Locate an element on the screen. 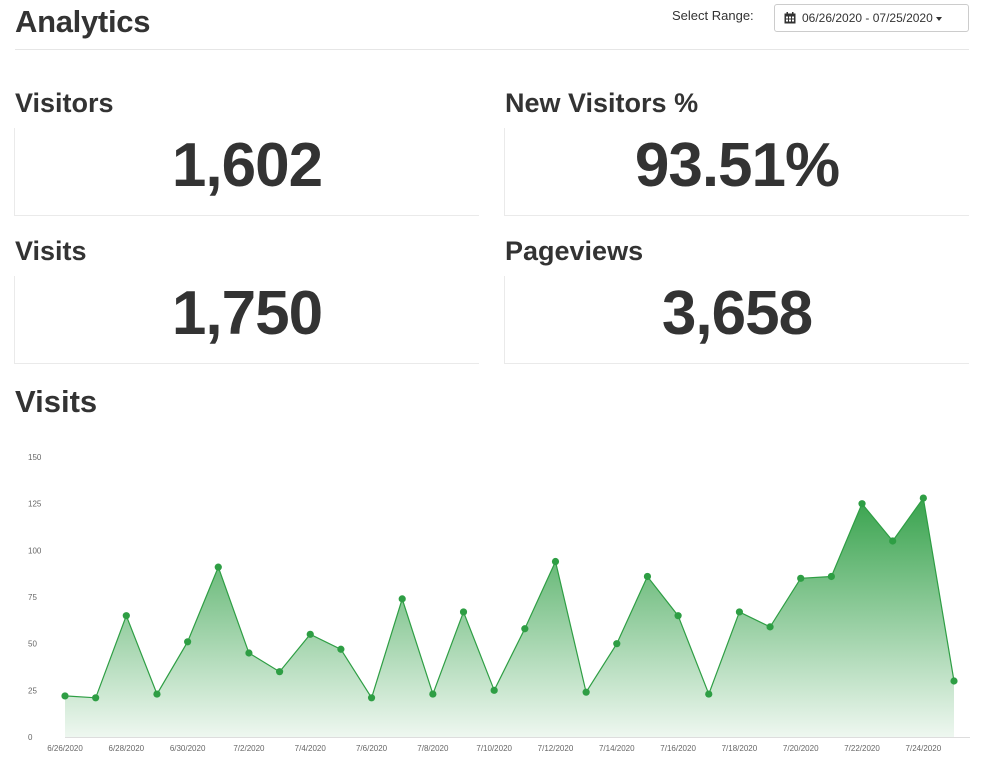 The image size is (996, 781). x-tick-label: 6/28/2020 is located at coordinates (127, 748).